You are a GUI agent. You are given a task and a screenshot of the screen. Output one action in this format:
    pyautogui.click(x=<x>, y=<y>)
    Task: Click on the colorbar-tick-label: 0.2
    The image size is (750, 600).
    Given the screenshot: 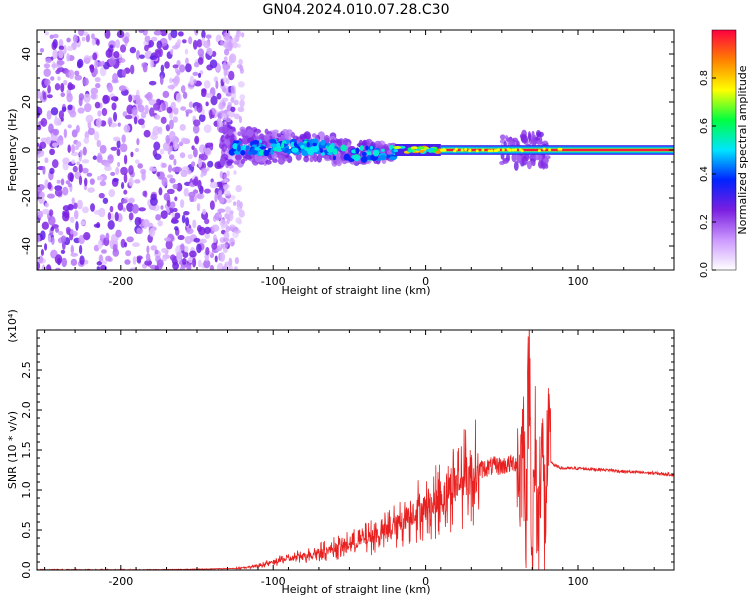 What is the action you would take?
    pyautogui.click(x=704, y=222)
    